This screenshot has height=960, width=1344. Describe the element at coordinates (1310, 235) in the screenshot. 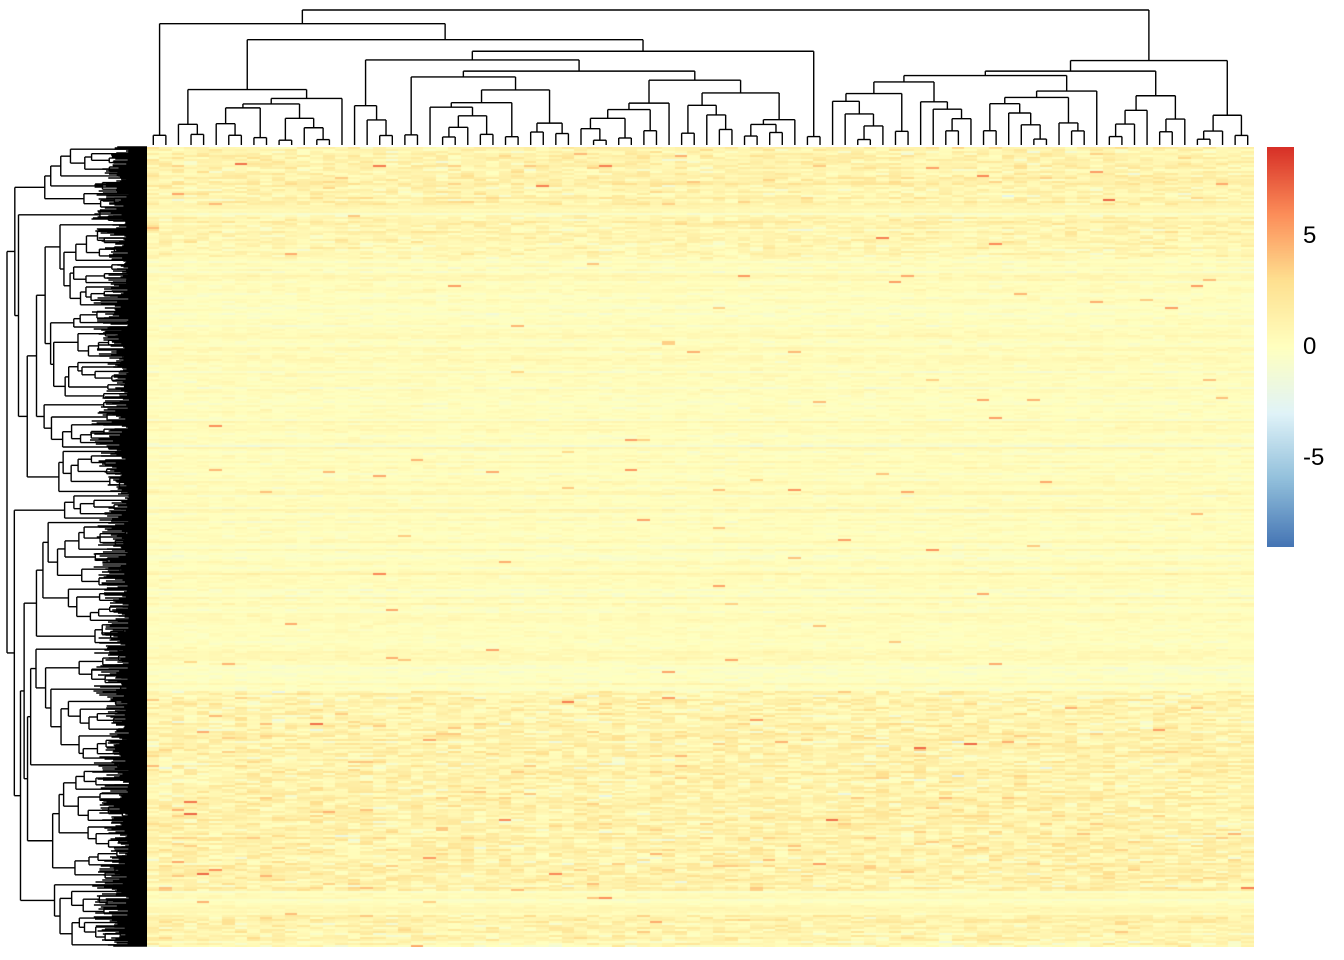

I see `color-legend-tick-label: 5` at that location.